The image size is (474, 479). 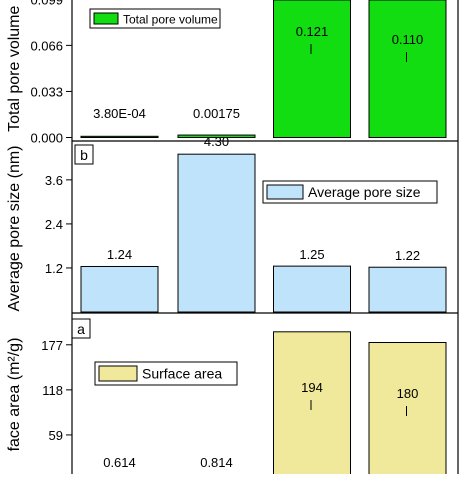 I want to click on data-label-c-2: 0.121, so click(x=312, y=31).